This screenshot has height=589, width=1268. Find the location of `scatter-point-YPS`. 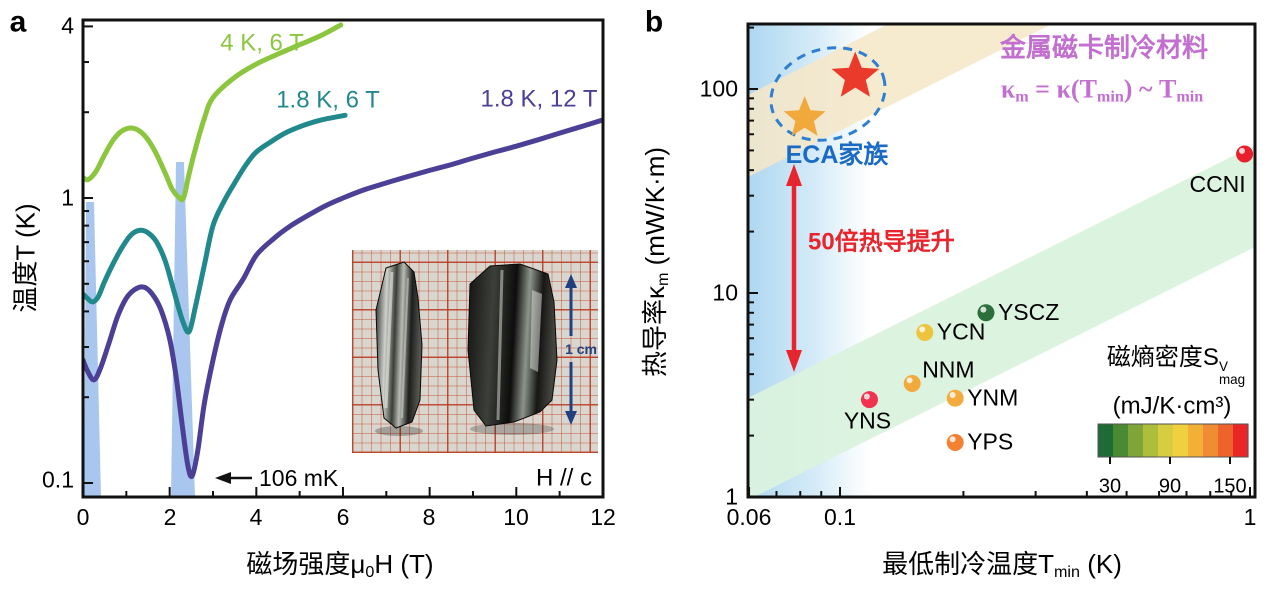

scatter-point-YPS is located at coordinates (955, 442).